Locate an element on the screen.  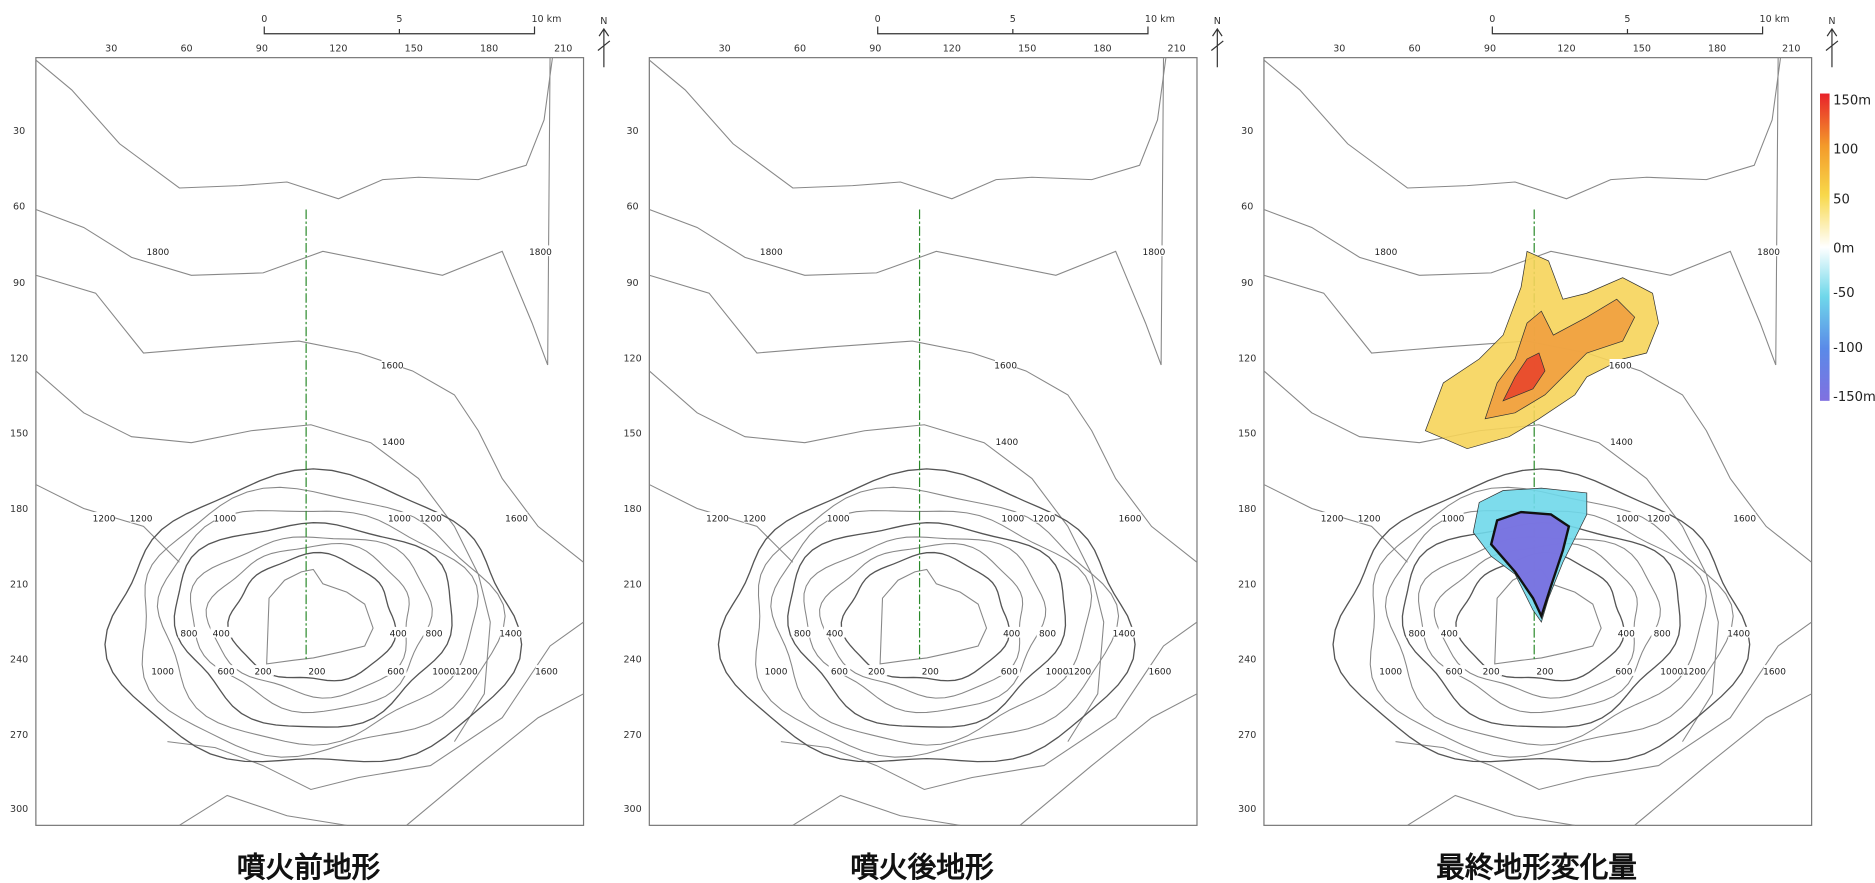
contour-label: 1600 is located at coordinates (1744, 520).